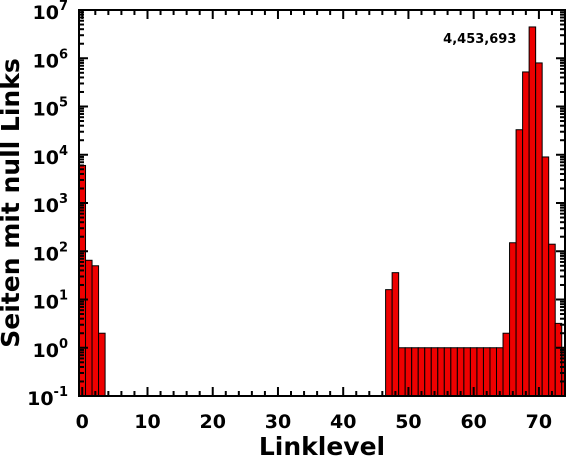 Image resolution: width=567 pixels, height=457 pixels. What do you see at coordinates (47, 397) in the screenshot?
I see `y-tick-label: 10⁻¹` at bounding box center [47, 397].